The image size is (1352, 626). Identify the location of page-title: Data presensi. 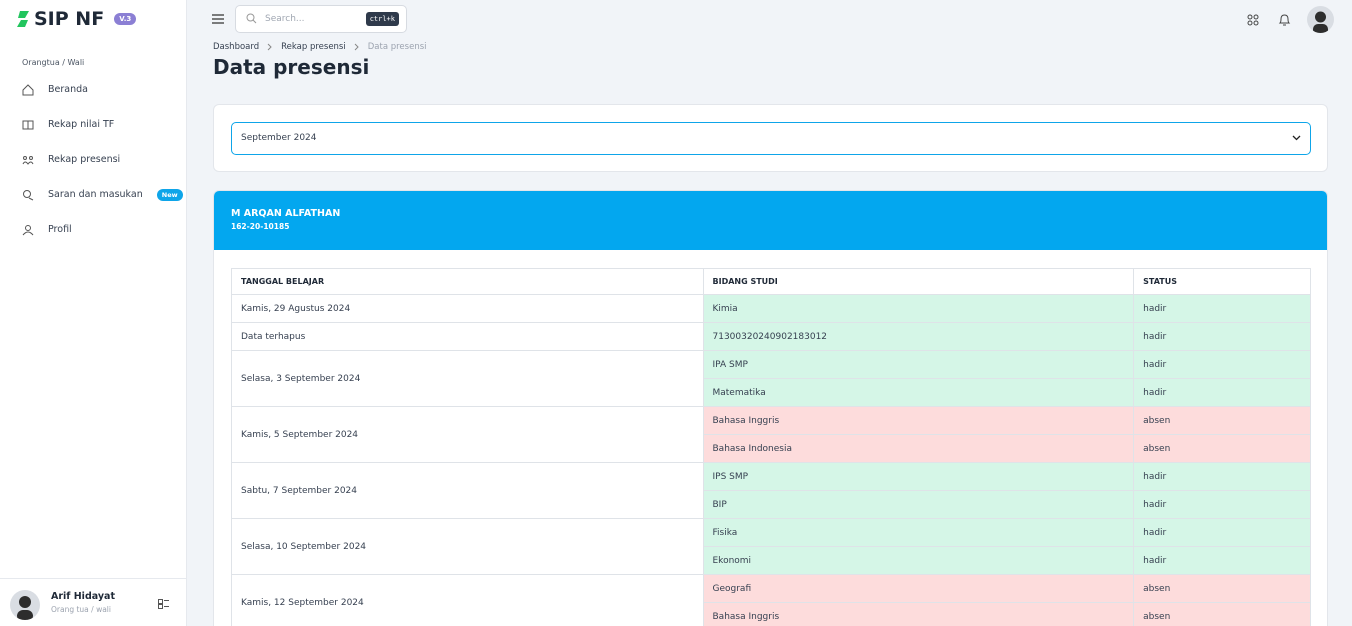
(291, 67).